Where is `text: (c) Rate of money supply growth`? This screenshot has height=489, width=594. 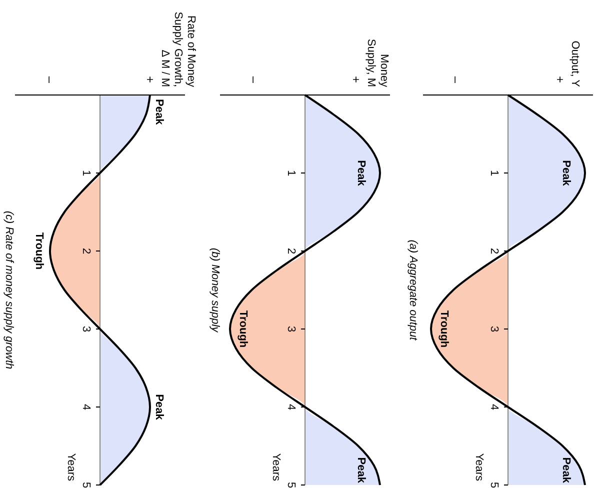
text: (c) Rate of money supply growth is located at coordinates (9, 290).